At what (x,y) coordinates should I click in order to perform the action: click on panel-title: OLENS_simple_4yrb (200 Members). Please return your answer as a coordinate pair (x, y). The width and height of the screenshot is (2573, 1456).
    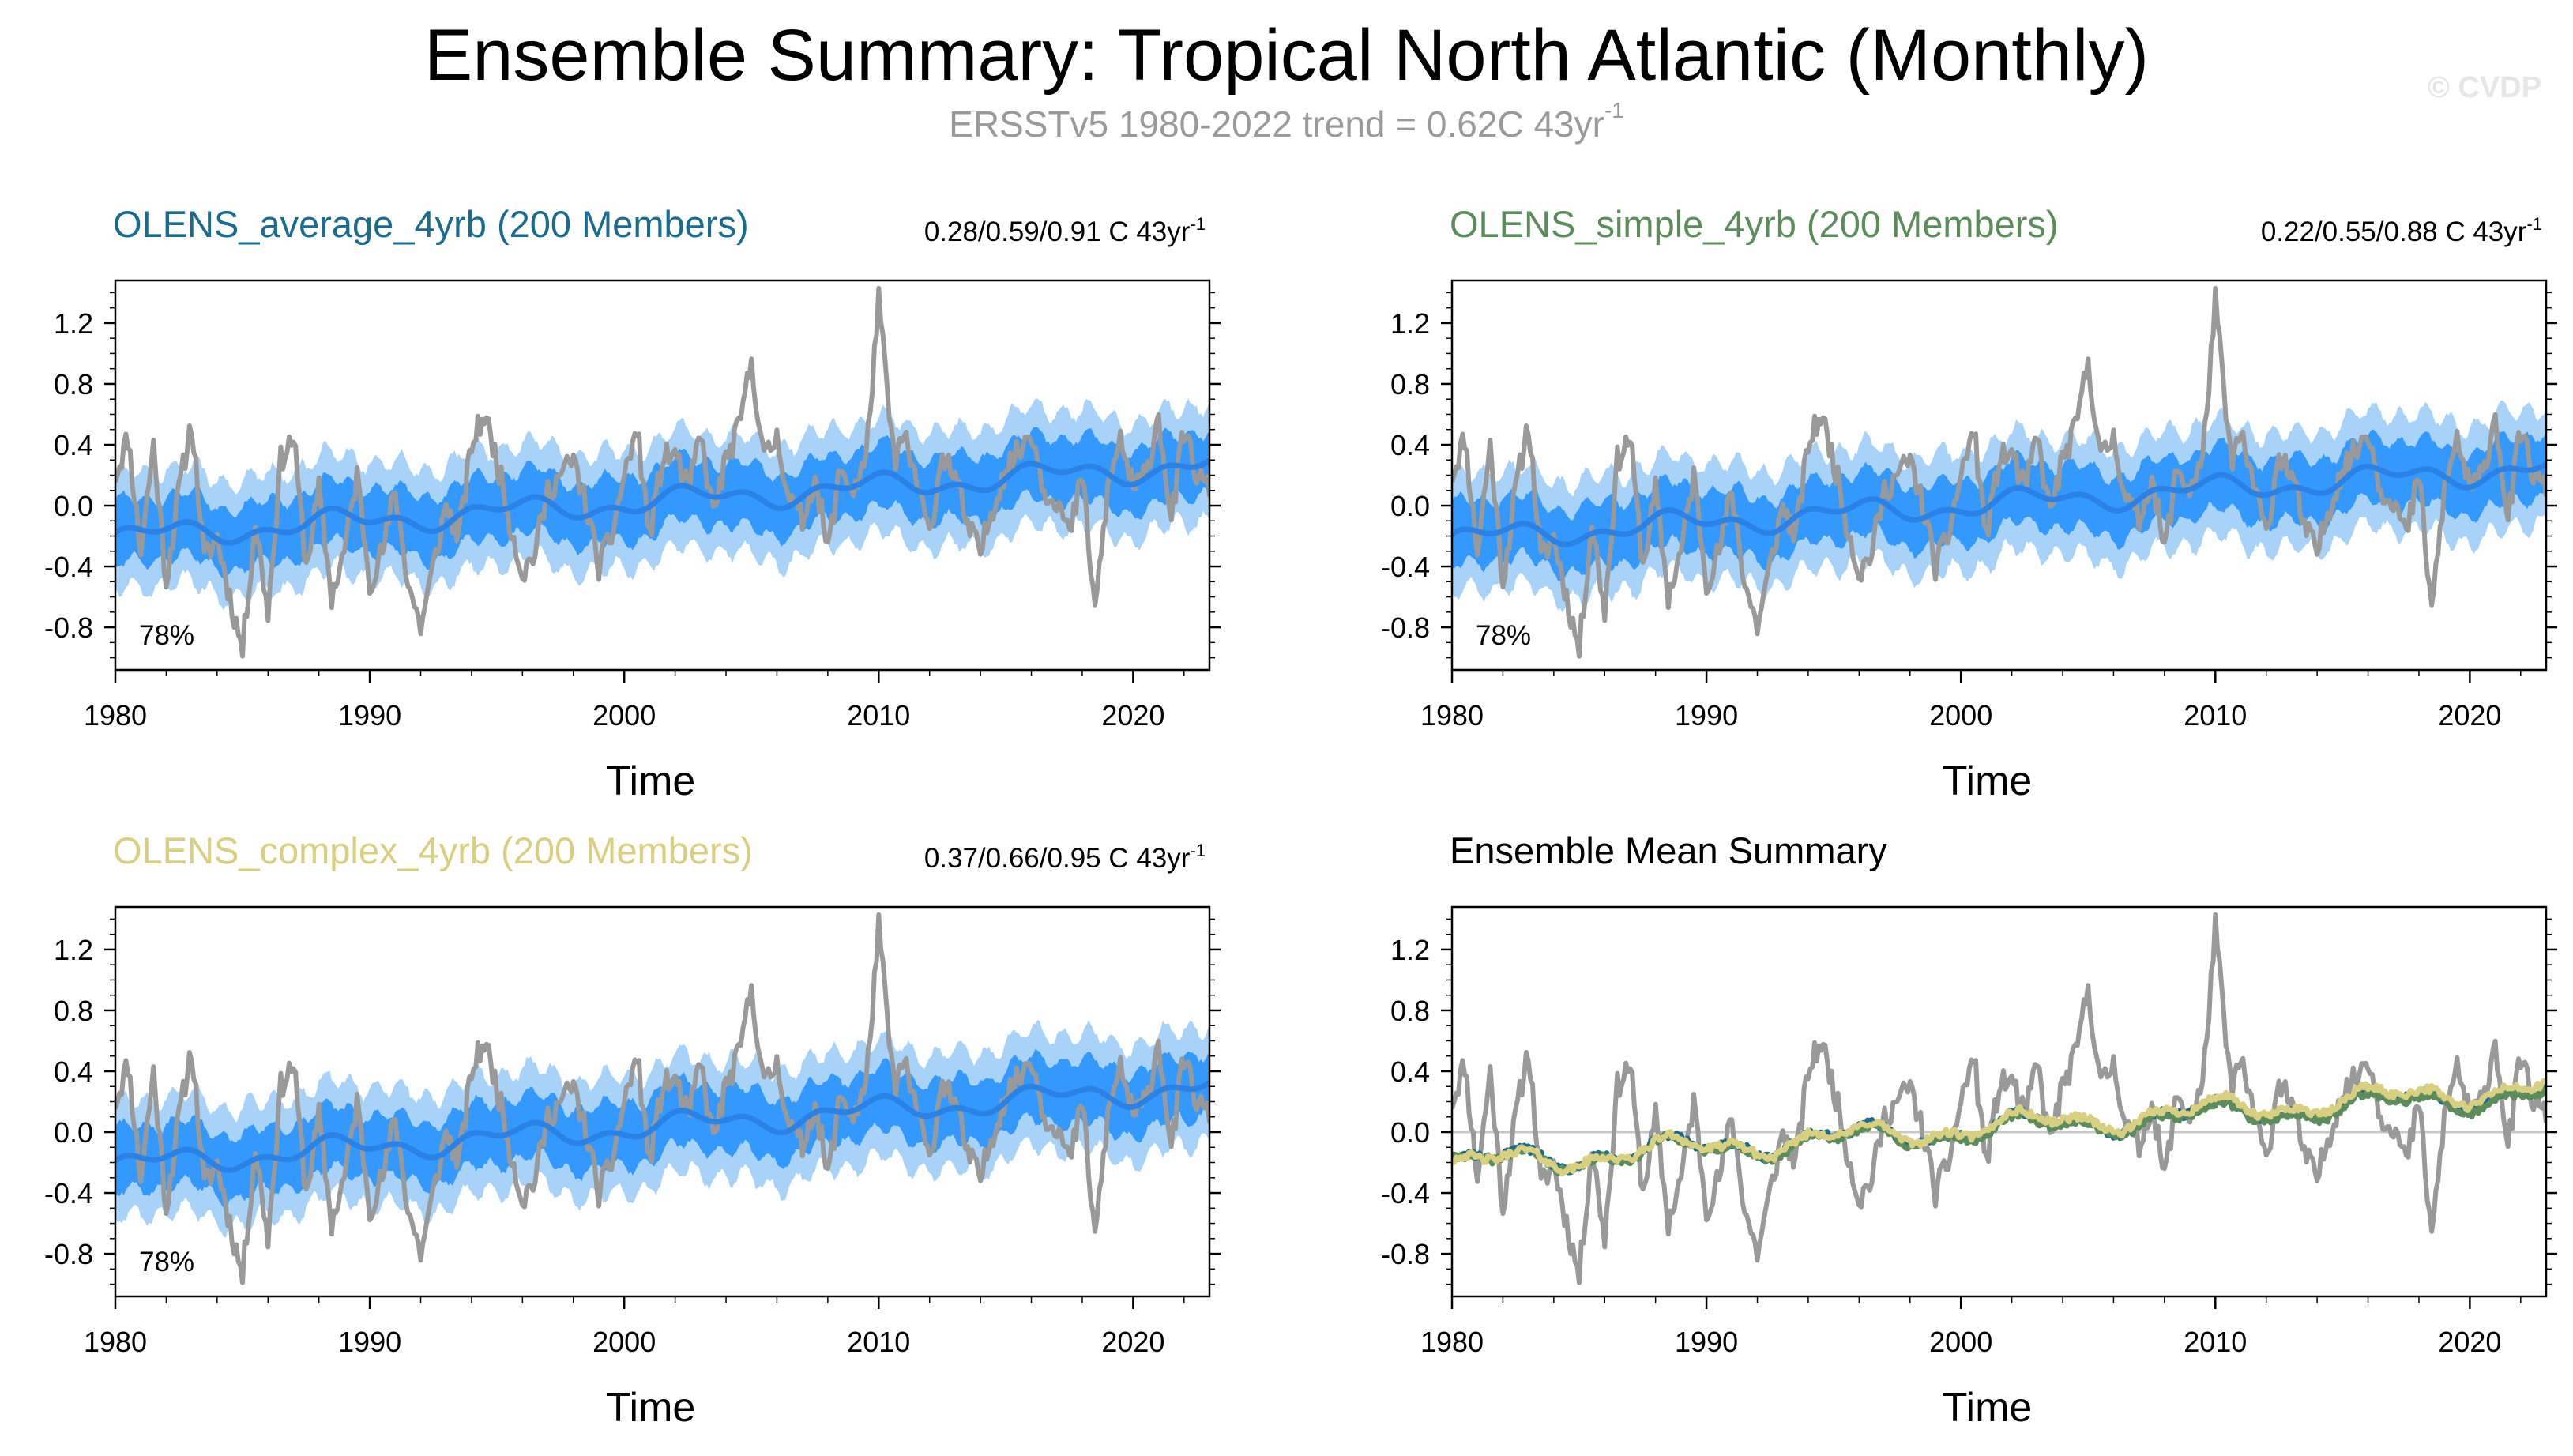
    Looking at the image, I should click on (1755, 224).